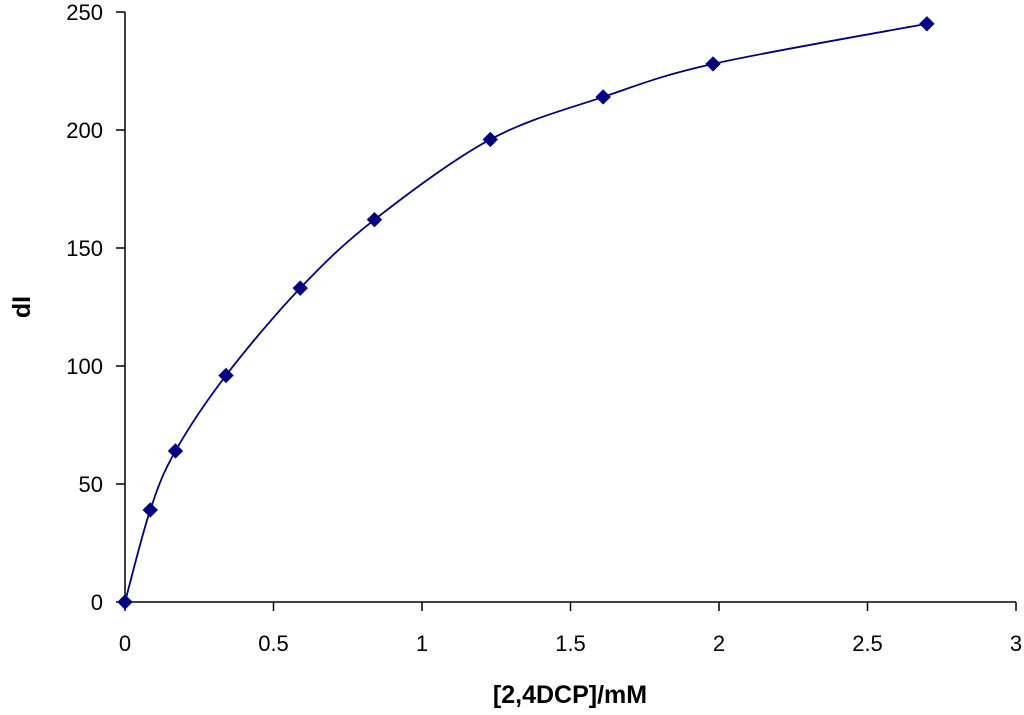  What do you see at coordinates (867, 643) in the screenshot?
I see `x-tick-label: 2.5` at bounding box center [867, 643].